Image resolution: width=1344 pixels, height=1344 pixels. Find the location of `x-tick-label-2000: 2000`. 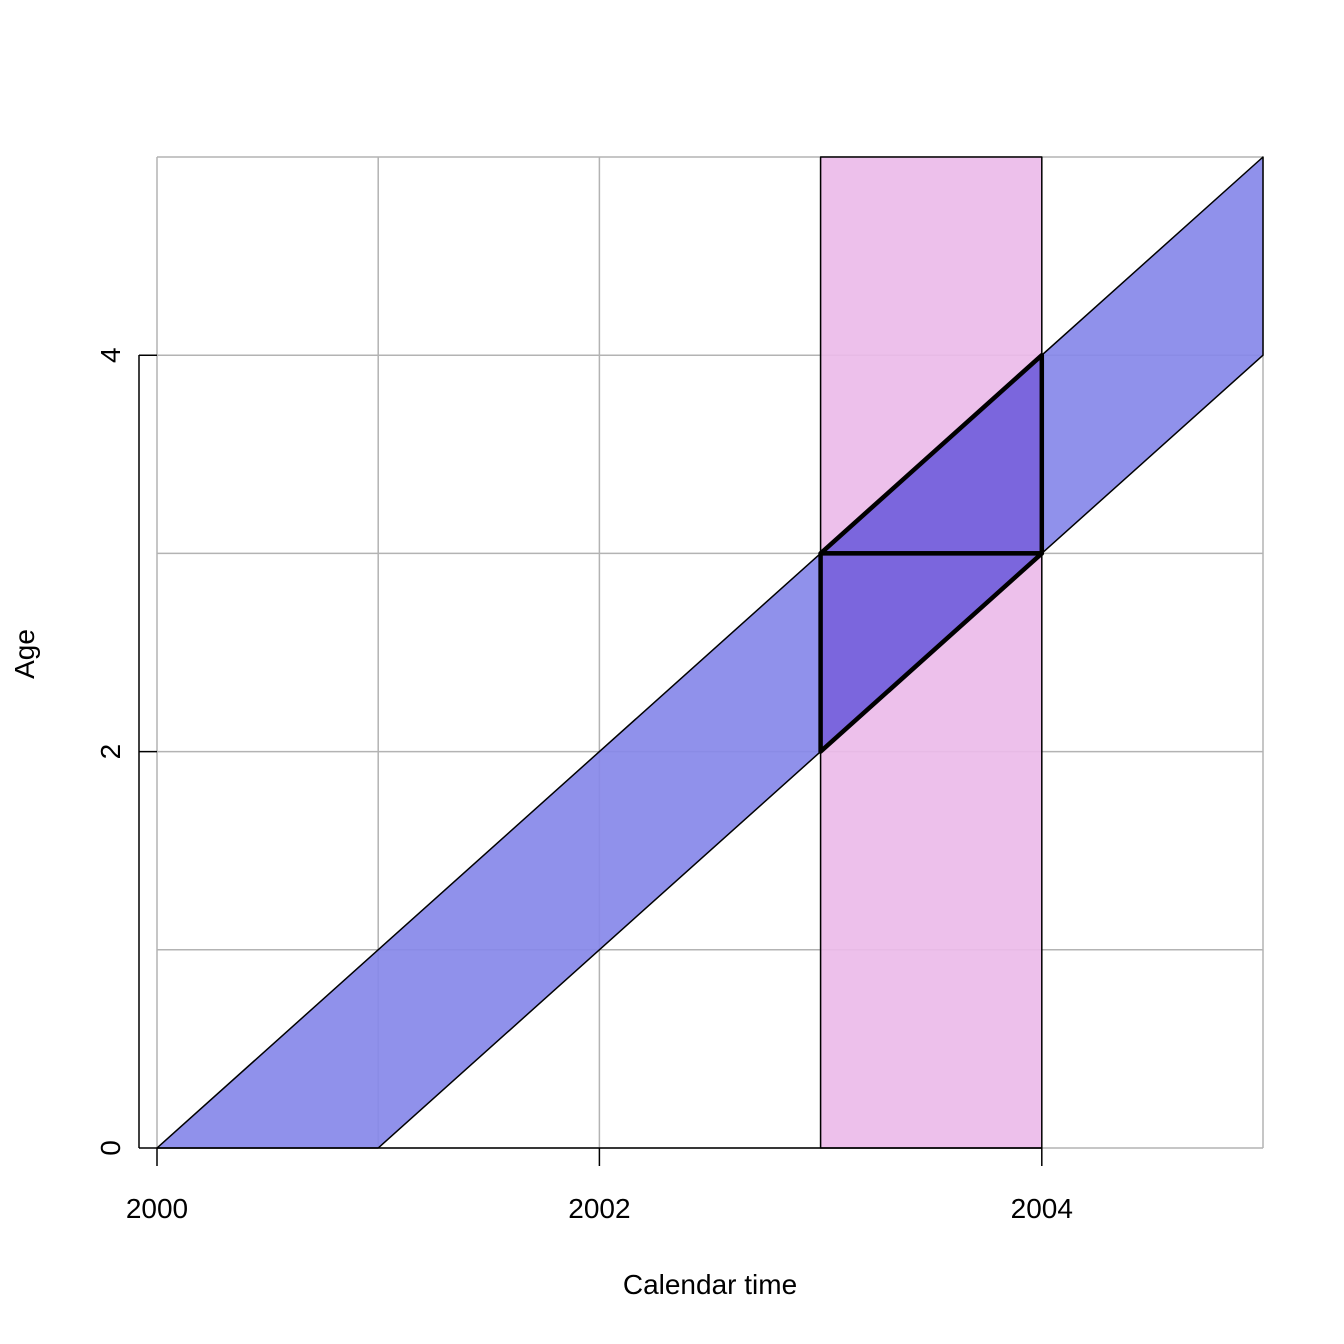

x-tick-label-2000: 2000 is located at coordinates (157, 1208).